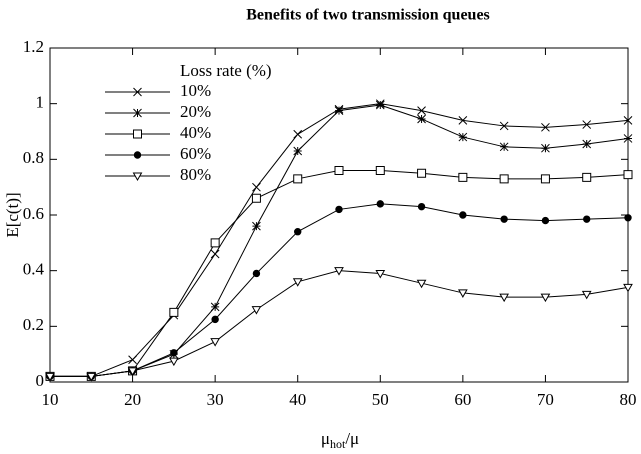  What do you see at coordinates (132, 399) in the screenshot?
I see `x-tick-label: 20` at bounding box center [132, 399].